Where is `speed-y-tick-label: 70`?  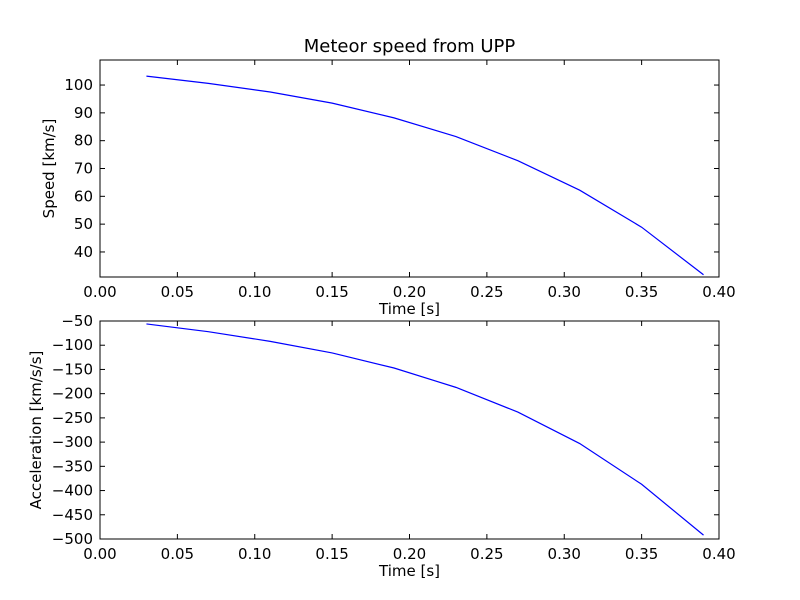 speed-y-tick-label: 70 is located at coordinates (83, 169).